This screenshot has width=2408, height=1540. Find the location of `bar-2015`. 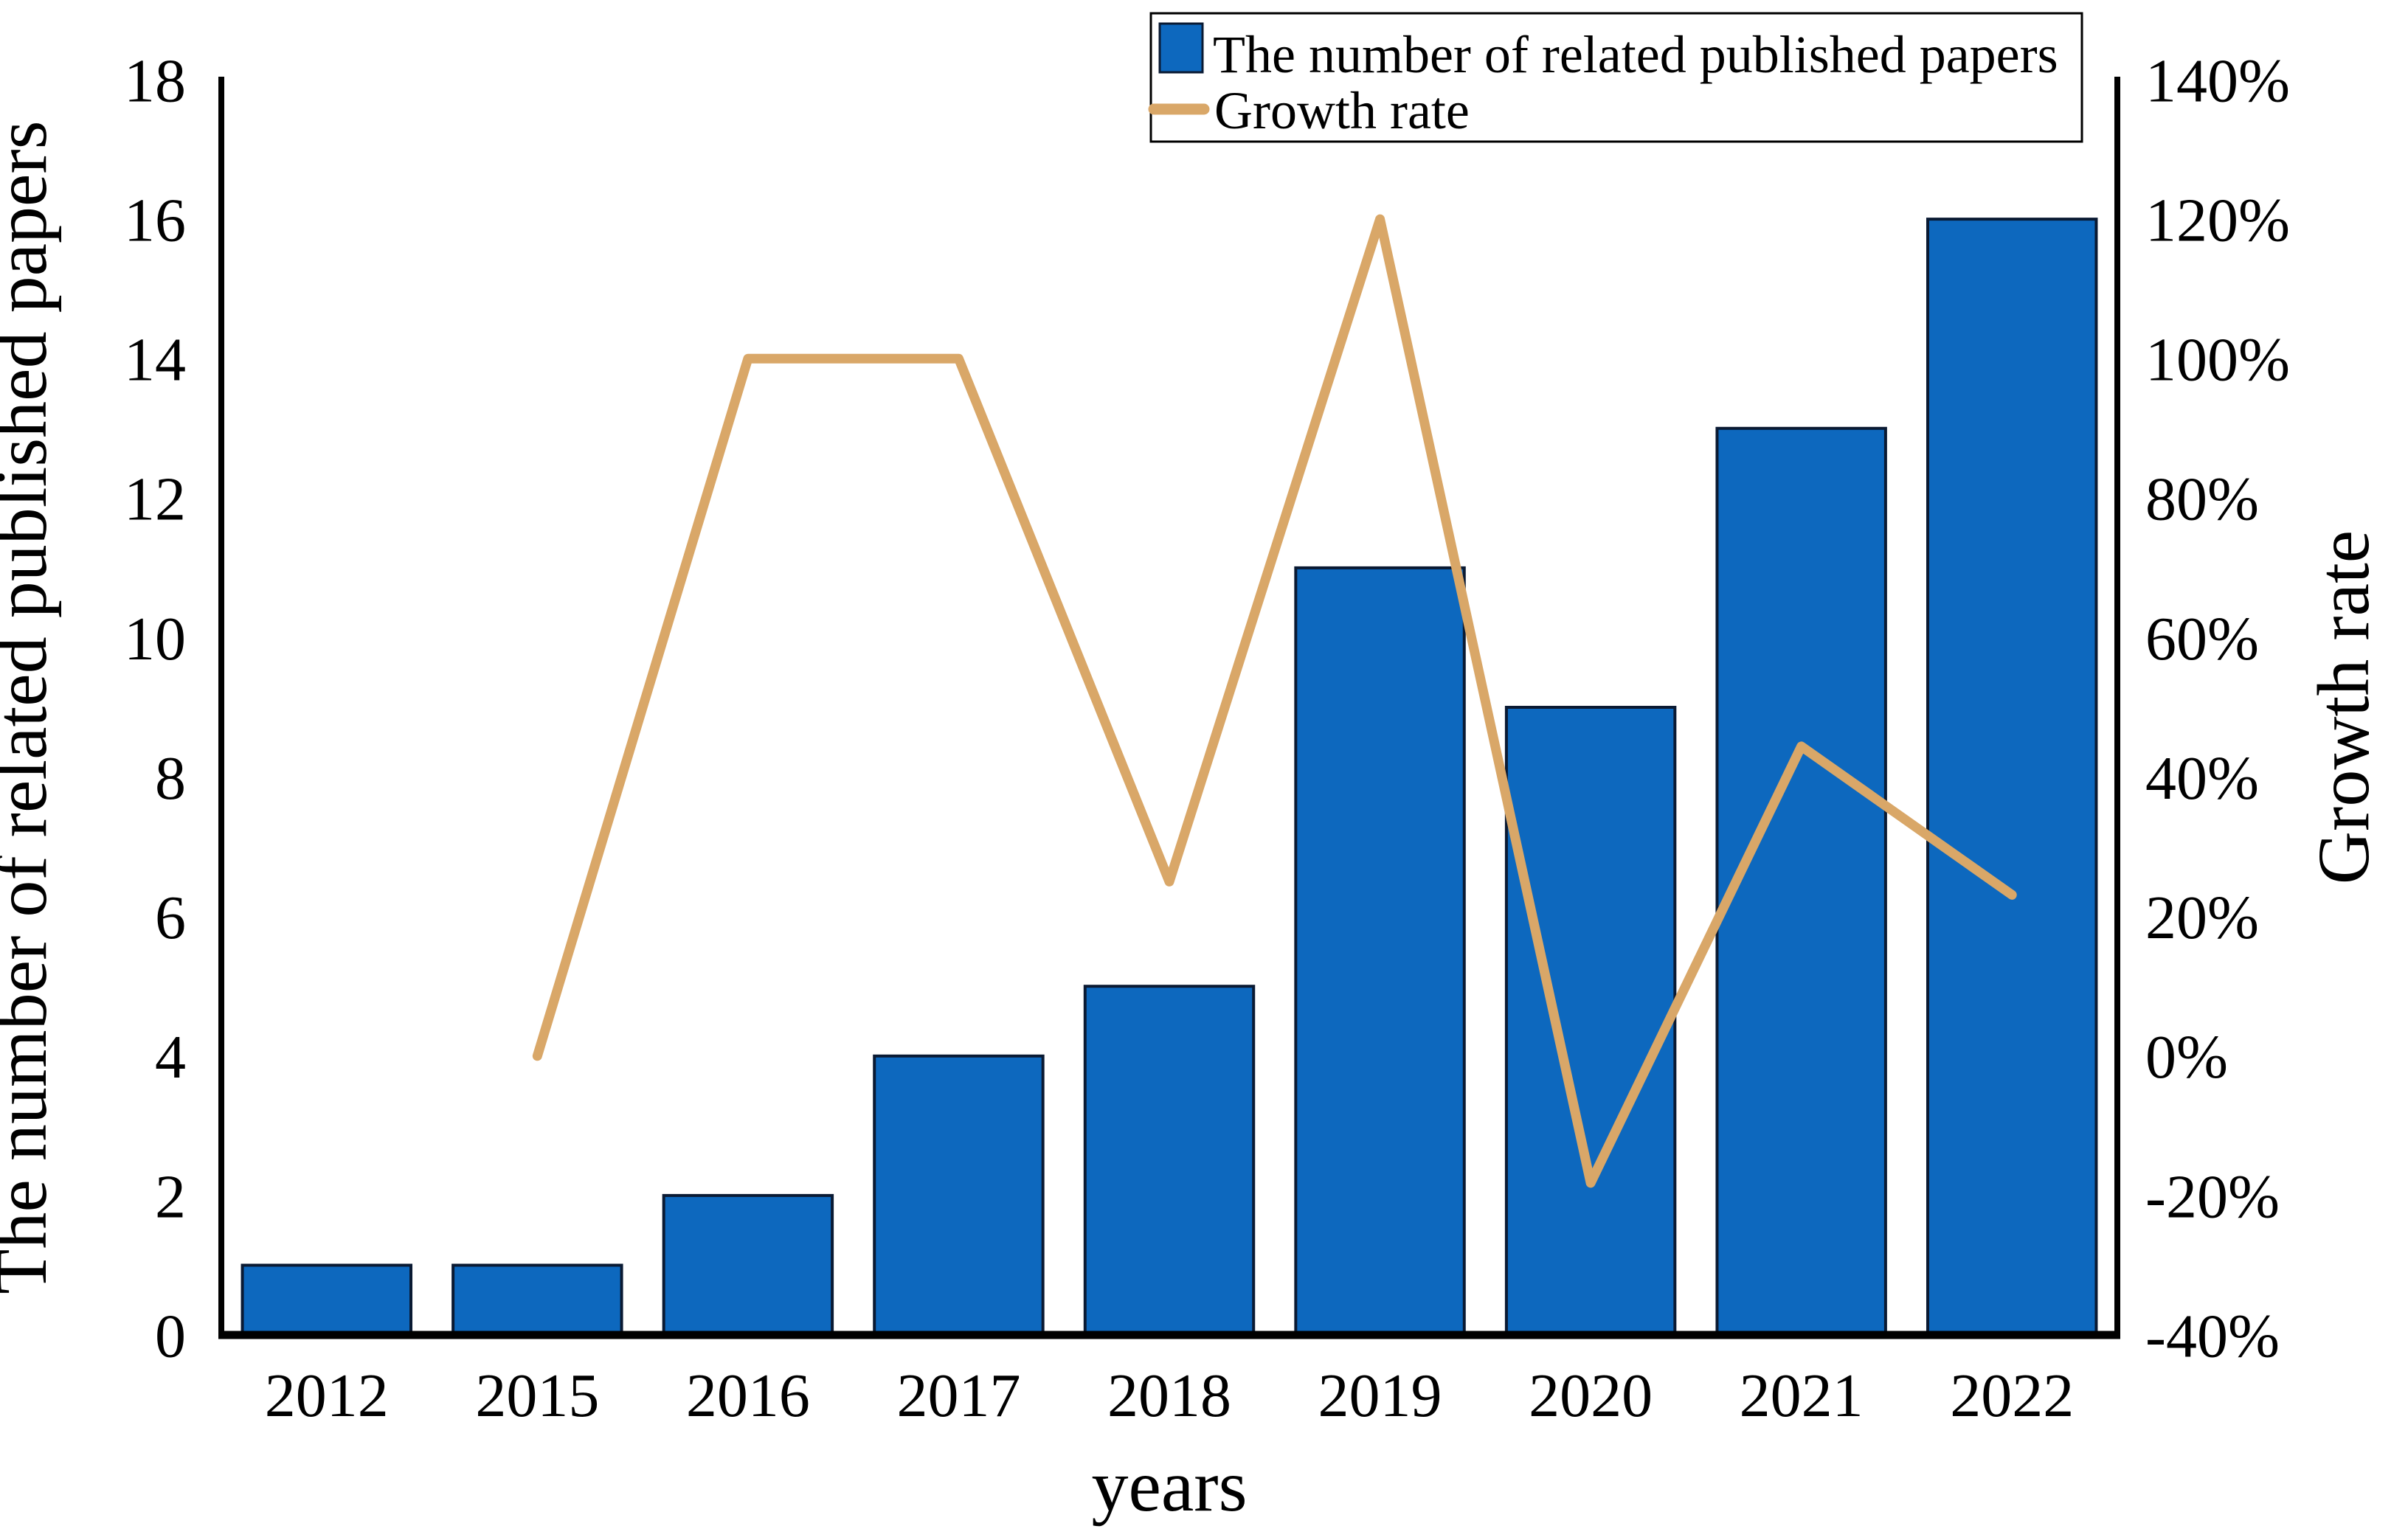

bar-2015 is located at coordinates (537, 1300).